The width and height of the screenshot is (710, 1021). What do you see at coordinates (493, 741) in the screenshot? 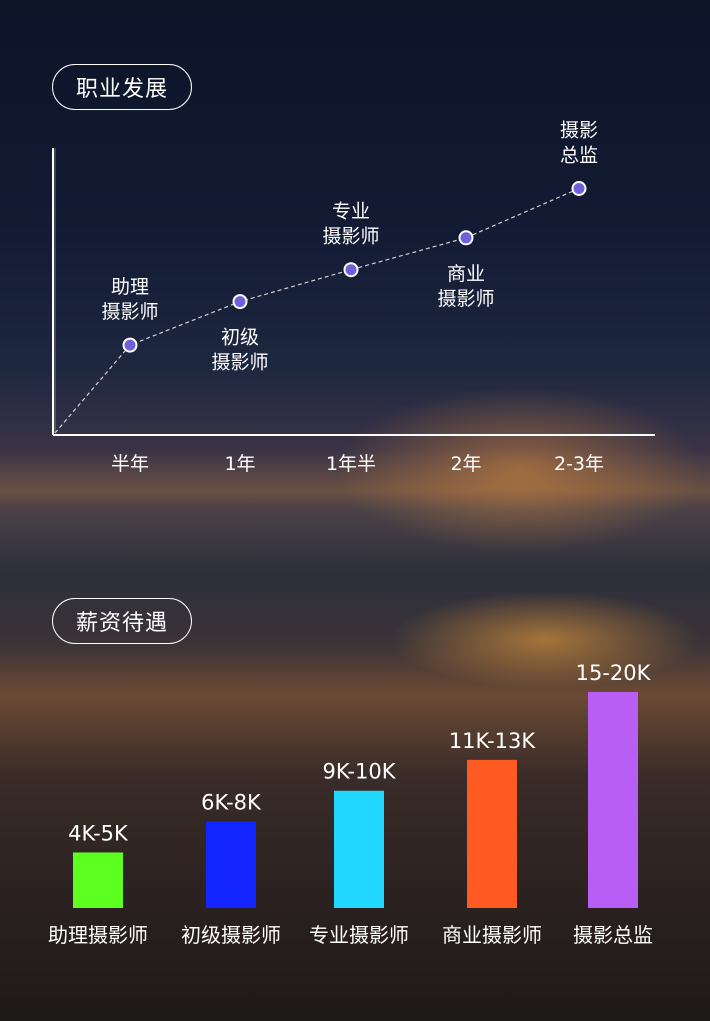
I see `bar-value-label: 11K-13K` at bounding box center [493, 741].